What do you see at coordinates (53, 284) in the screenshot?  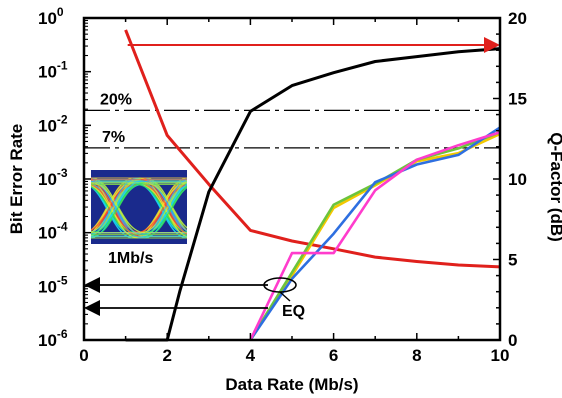 I see `y-left-tick-label: 10⁻⁵` at bounding box center [53, 284].